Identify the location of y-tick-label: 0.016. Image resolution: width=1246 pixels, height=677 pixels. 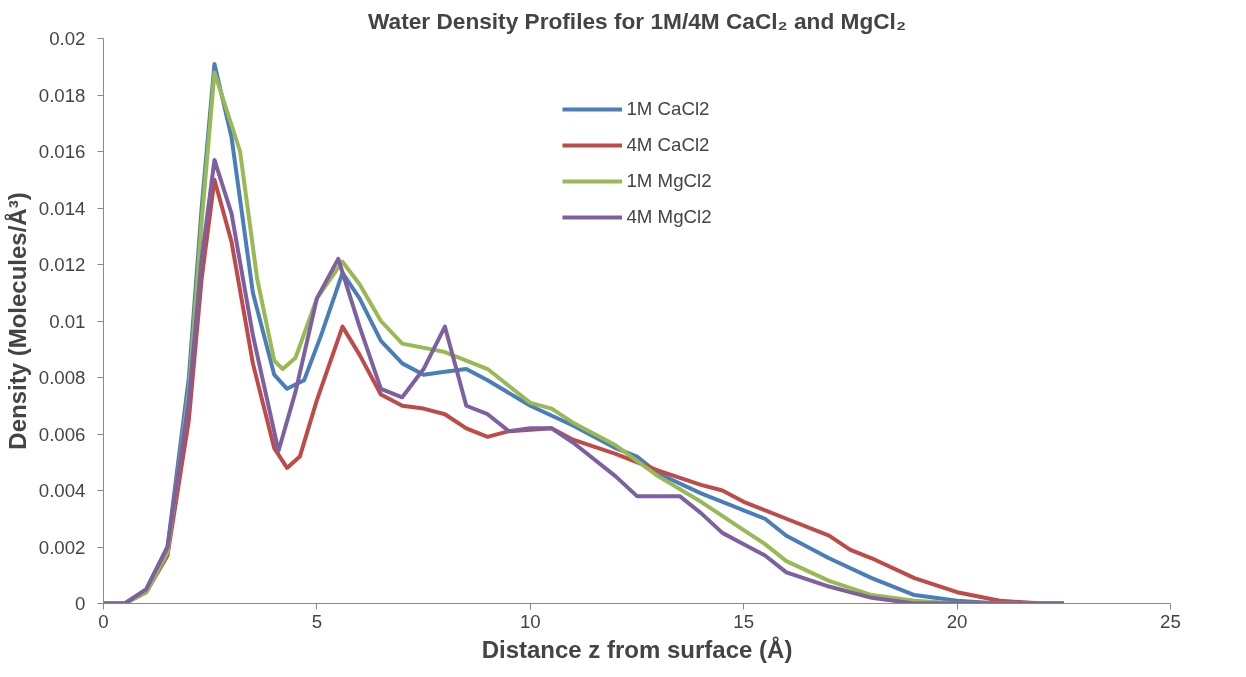
(62, 151).